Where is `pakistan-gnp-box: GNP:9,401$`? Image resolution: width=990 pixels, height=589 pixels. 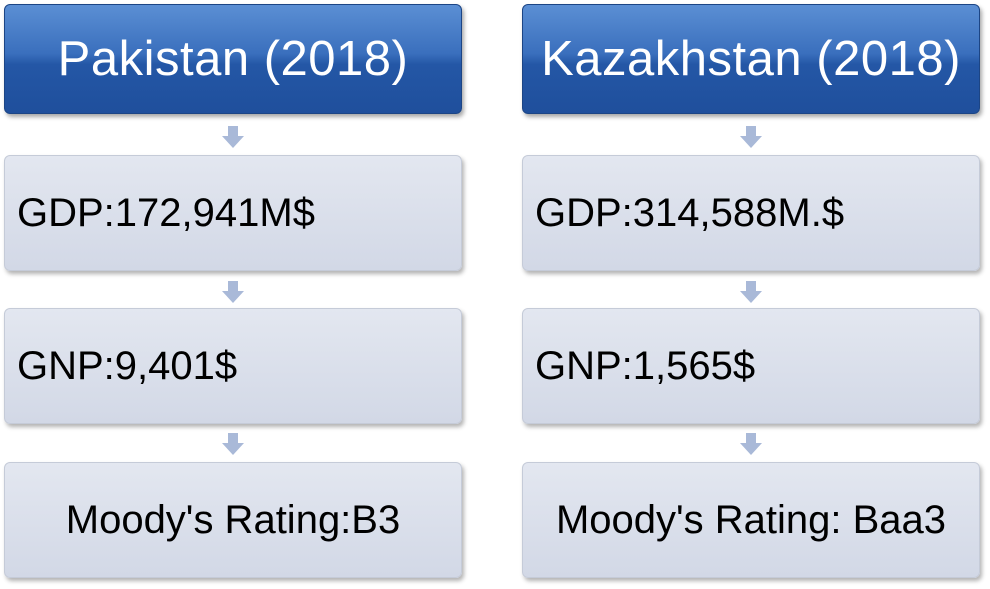
pakistan-gnp-box: GNP:9,401$ is located at coordinates (233, 366).